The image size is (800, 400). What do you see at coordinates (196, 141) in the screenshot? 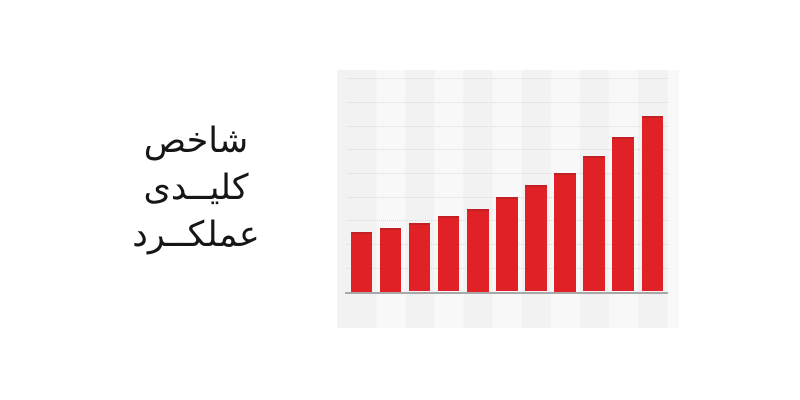
I see `chart-title-line-1: شاخص` at bounding box center [196, 141].